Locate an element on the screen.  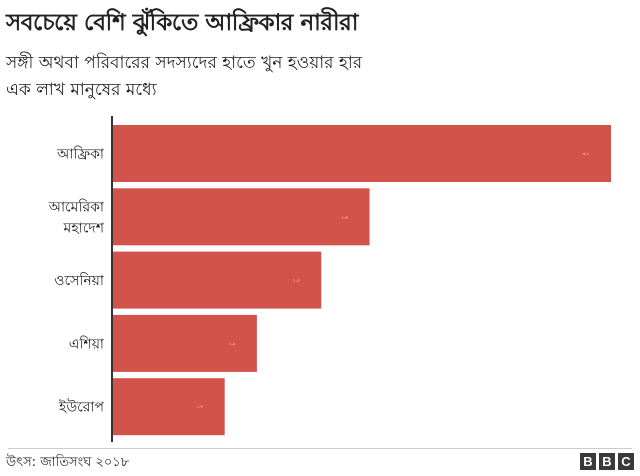
bar-value-label: ০.৭ is located at coordinates (199, 406).